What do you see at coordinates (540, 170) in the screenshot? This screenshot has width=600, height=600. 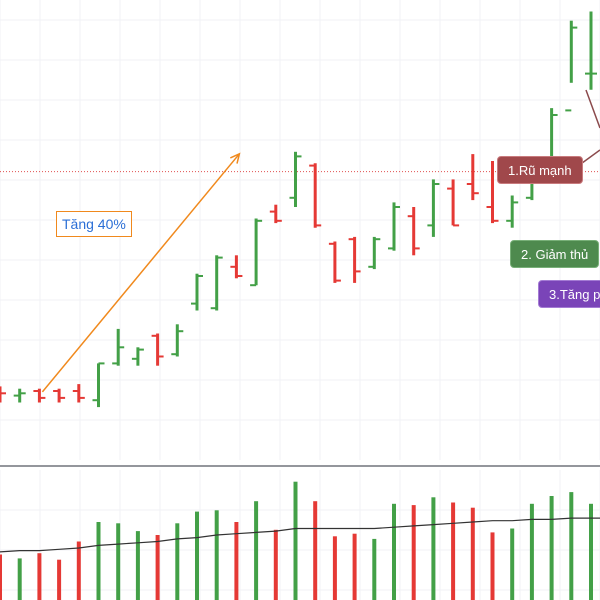 I see `annotation-label-1: 1.Rũ mạnh` at bounding box center [540, 170].